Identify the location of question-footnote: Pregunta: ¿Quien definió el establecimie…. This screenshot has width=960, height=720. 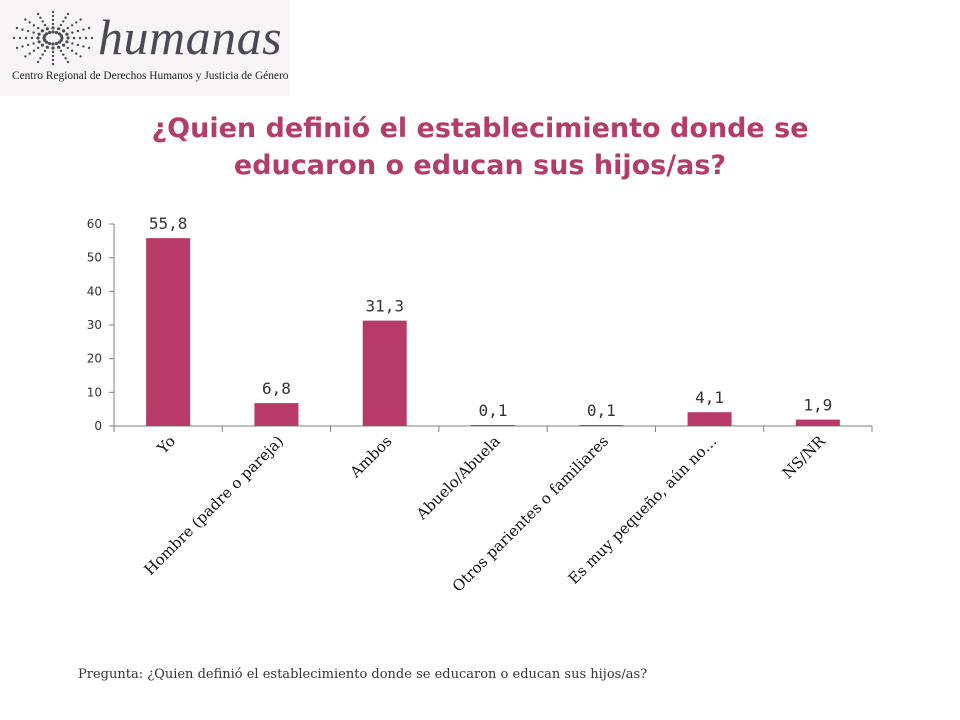
(363, 674).